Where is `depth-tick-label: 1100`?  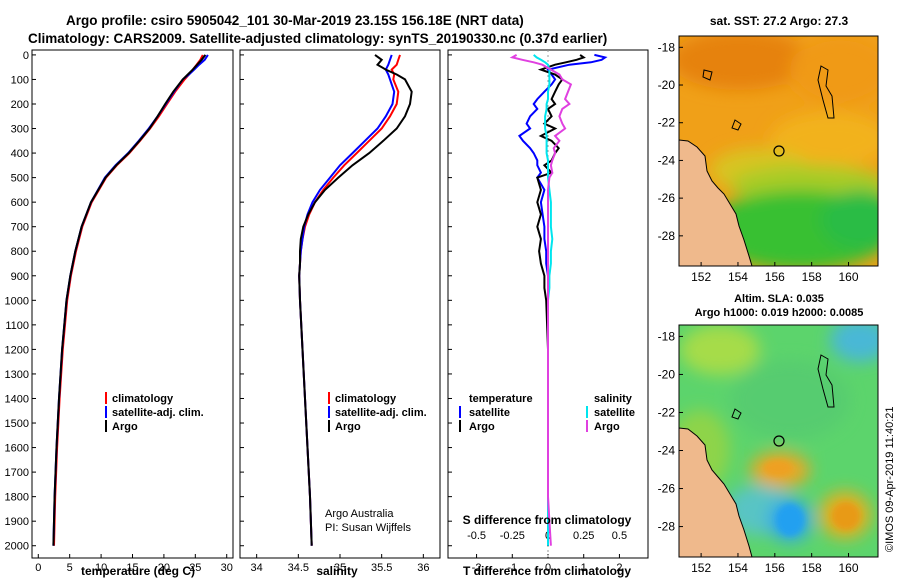
depth-tick-label: 1100 is located at coordinates (17, 326).